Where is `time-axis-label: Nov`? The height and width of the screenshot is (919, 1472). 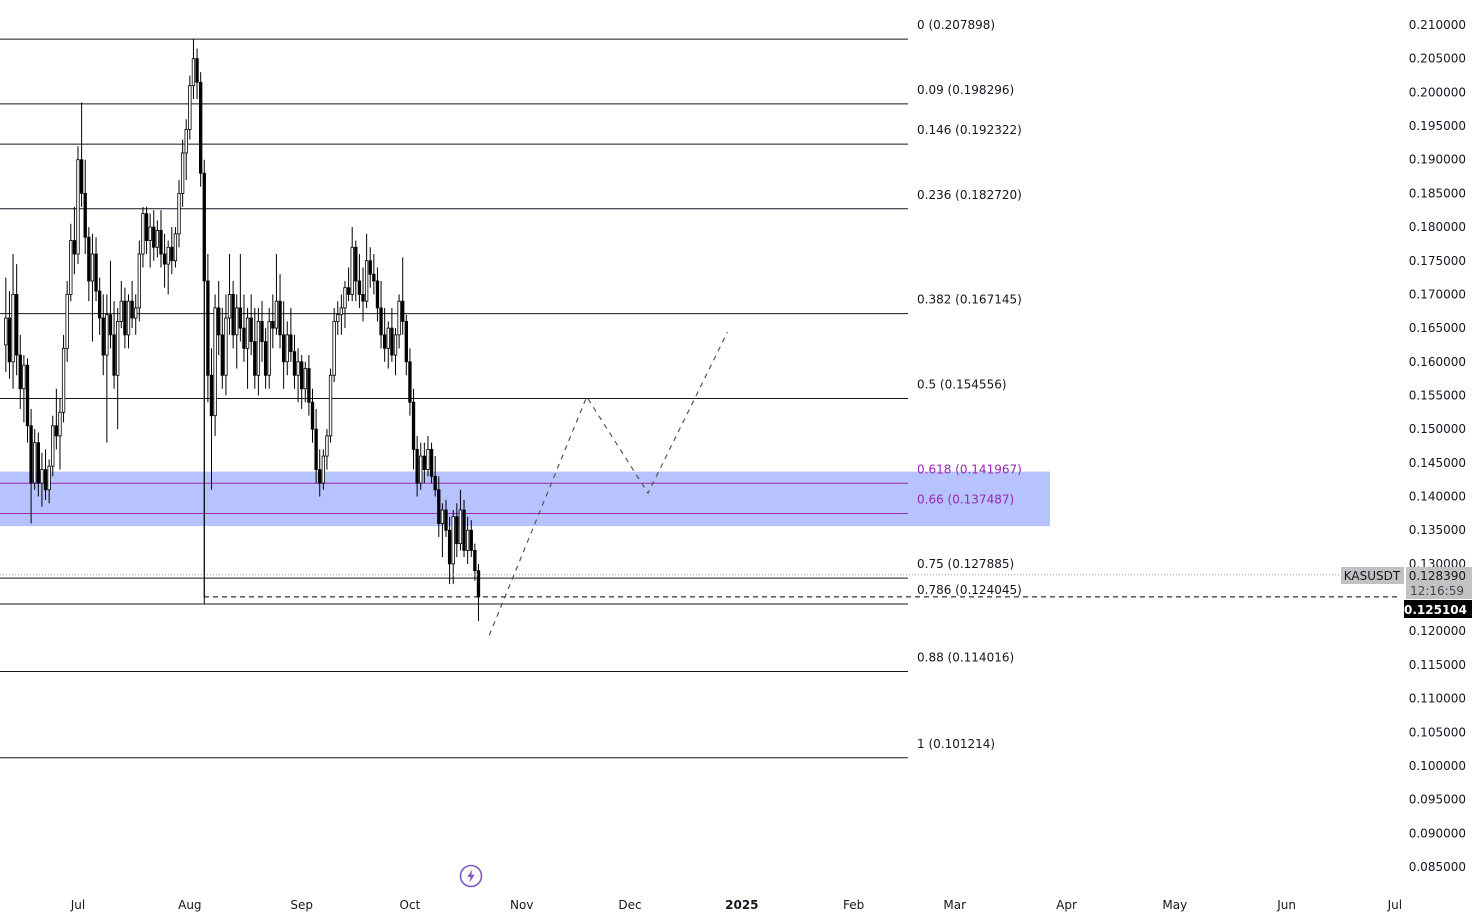
time-axis-label: Nov is located at coordinates (521, 905).